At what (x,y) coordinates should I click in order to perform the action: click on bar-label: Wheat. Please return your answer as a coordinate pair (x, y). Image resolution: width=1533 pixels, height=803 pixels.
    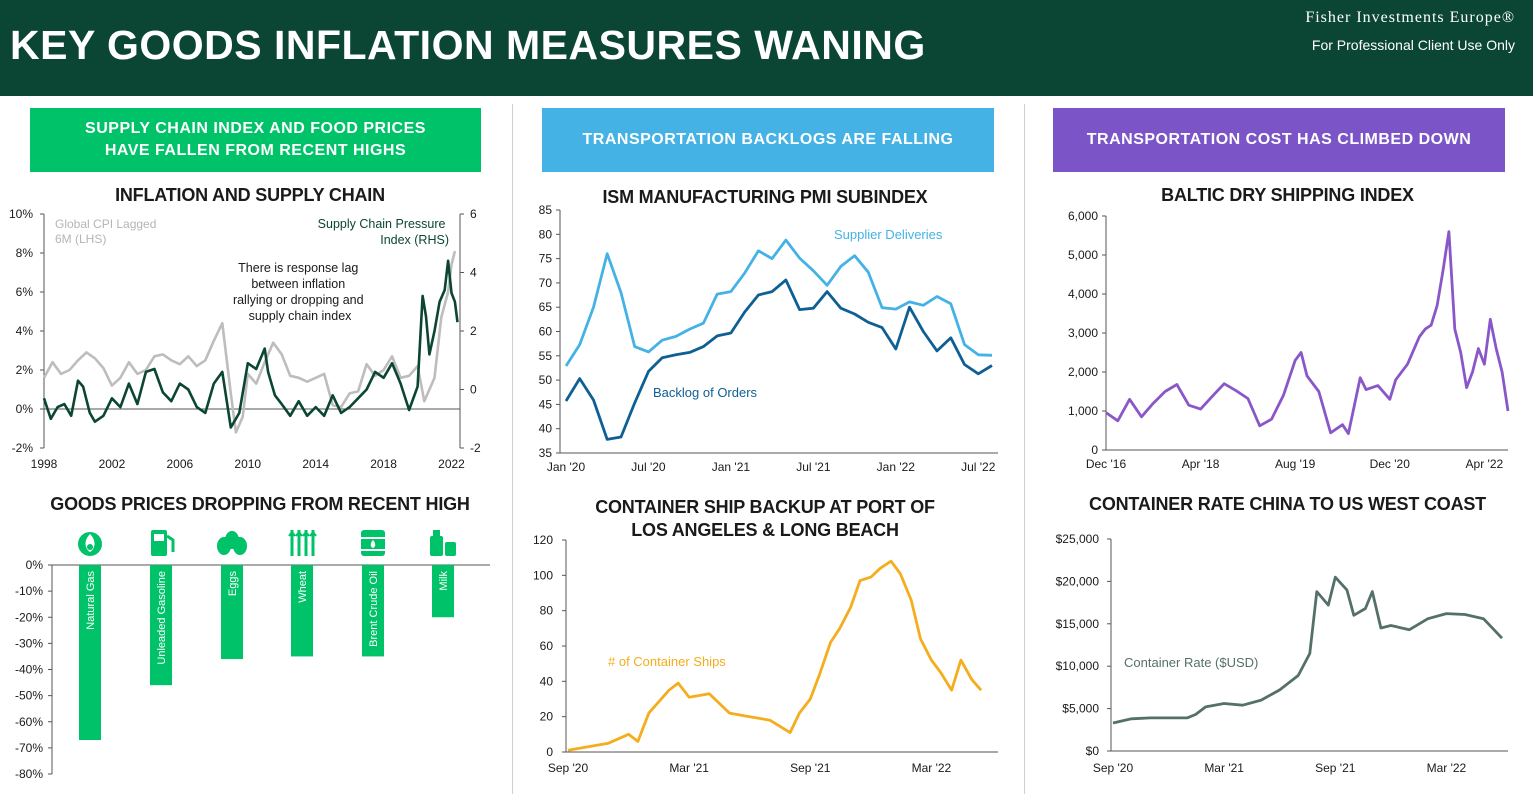
    Looking at the image, I should click on (303, 587).